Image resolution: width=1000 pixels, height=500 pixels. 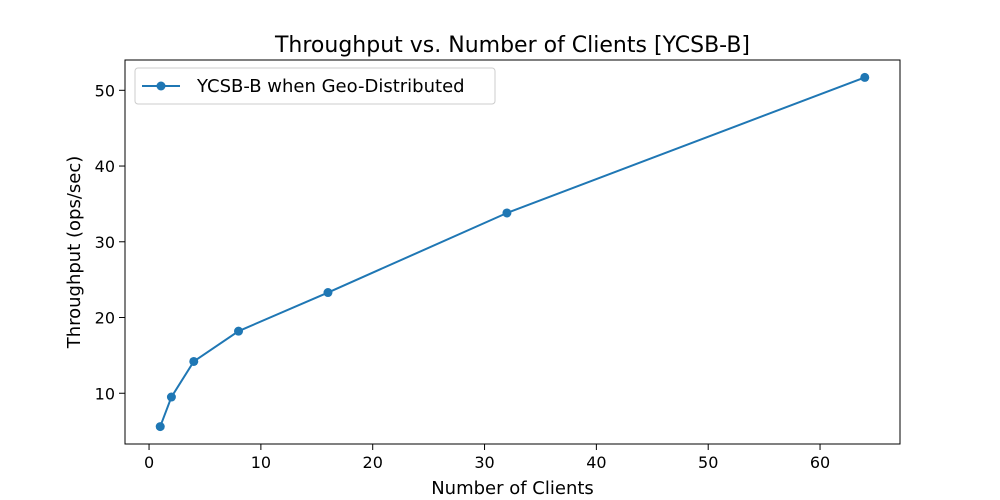 I want to click on y-tick-label: 50, so click(x=105, y=90).